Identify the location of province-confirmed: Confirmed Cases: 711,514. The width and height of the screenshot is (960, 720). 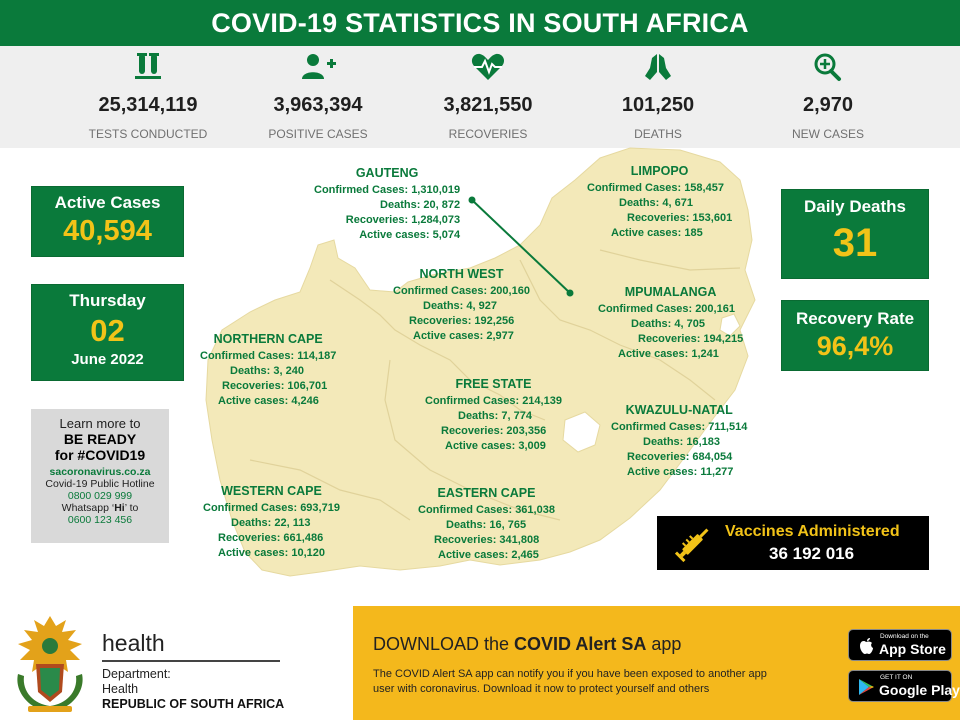
(679, 427).